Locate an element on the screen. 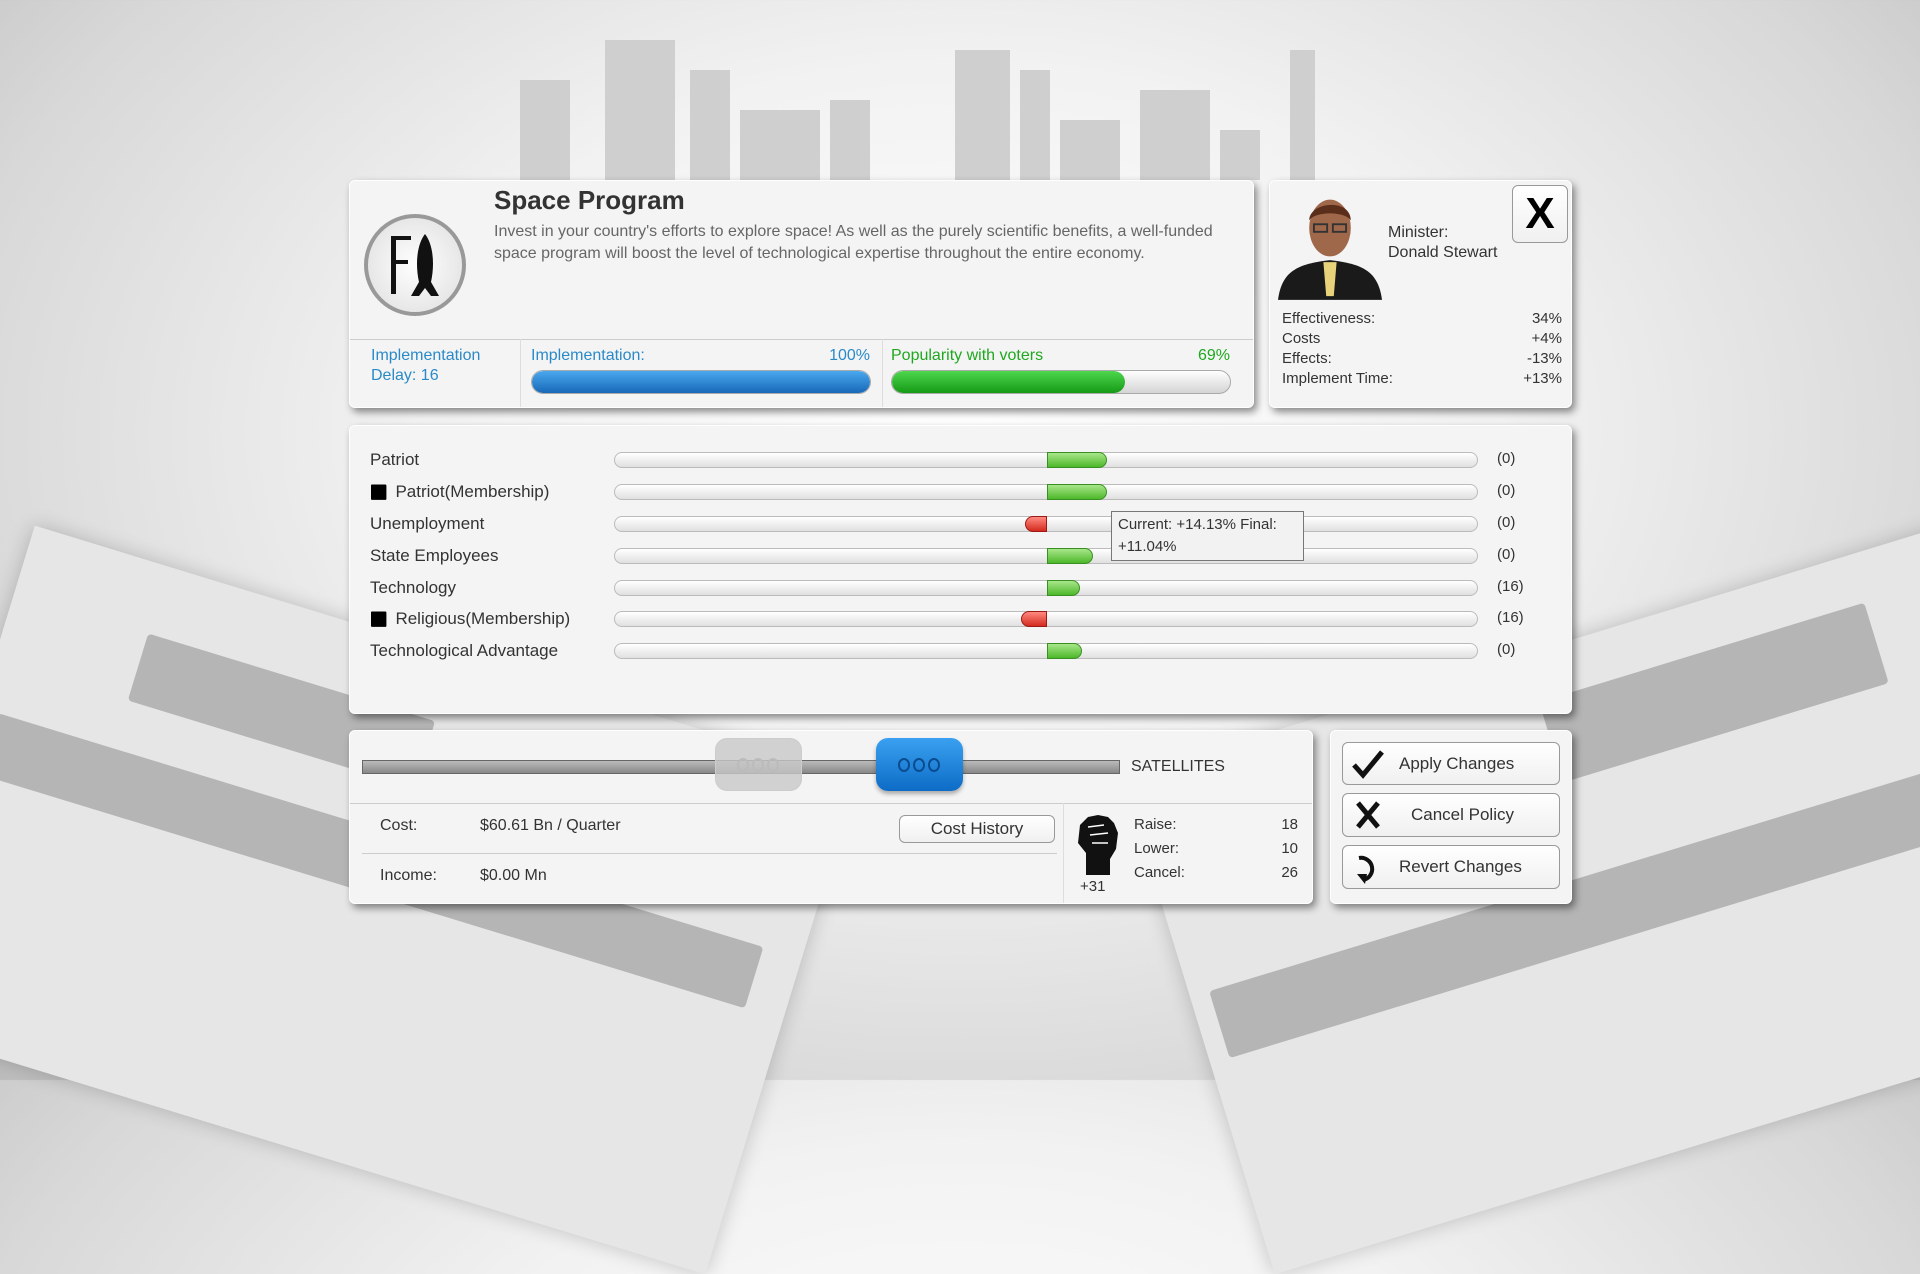 Image resolution: width=1920 pixels, height=1274 pixels. x-icon is located at coordinates (1368, 815).